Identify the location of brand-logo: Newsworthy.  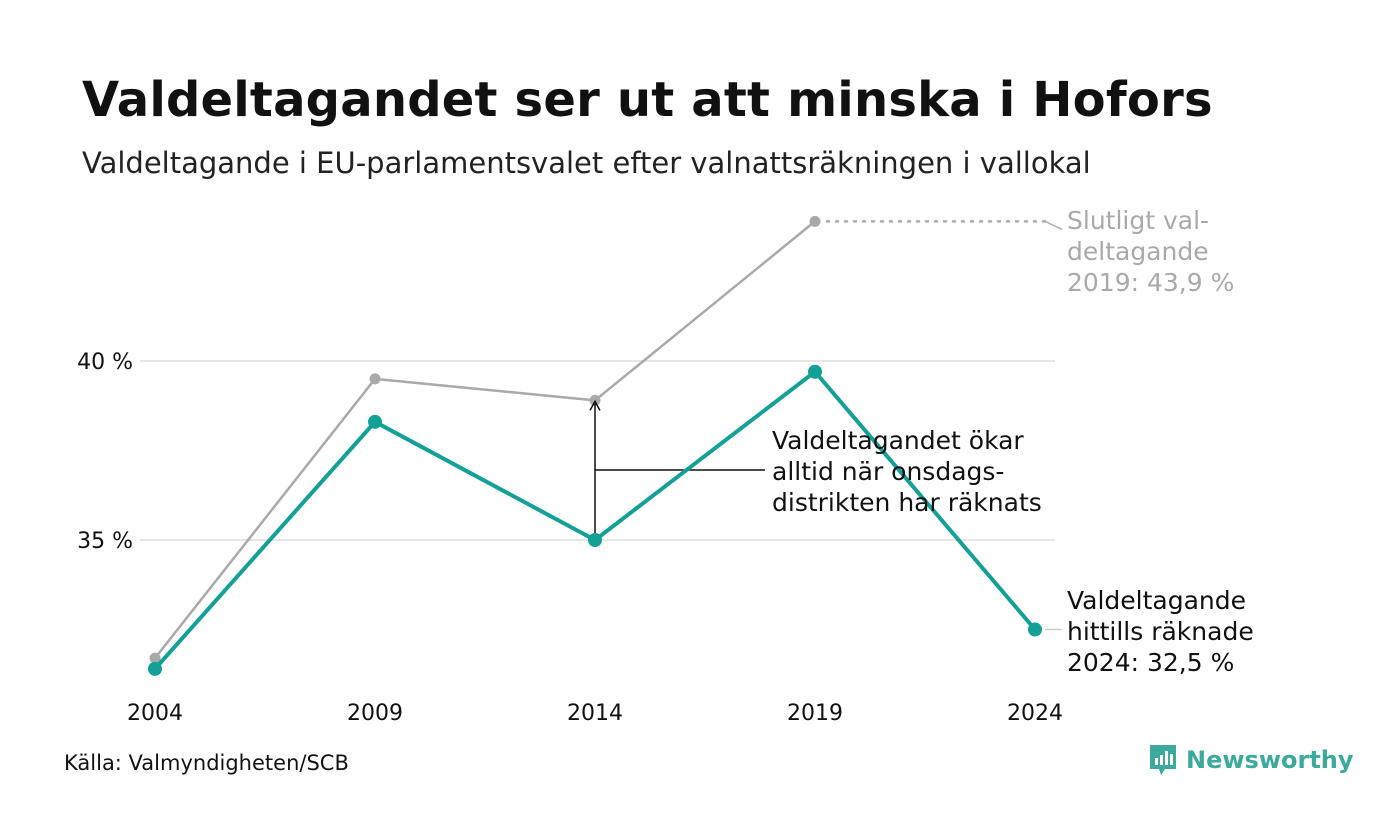
(1251, 760).